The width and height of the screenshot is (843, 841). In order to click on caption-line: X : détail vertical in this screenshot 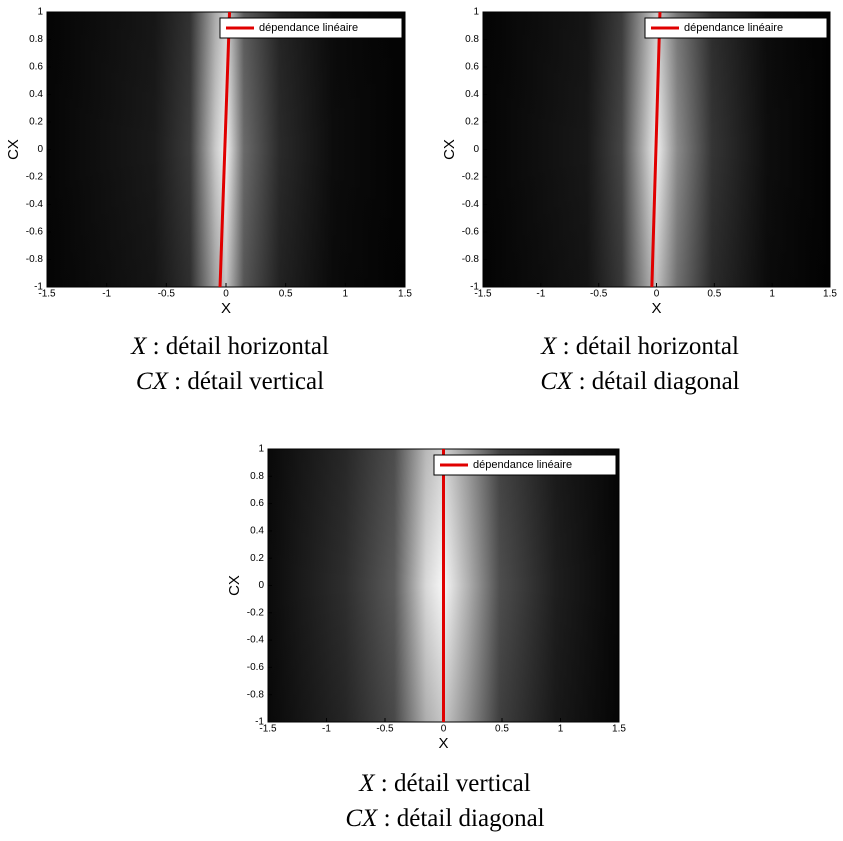, I will do `click(444, 783)`.